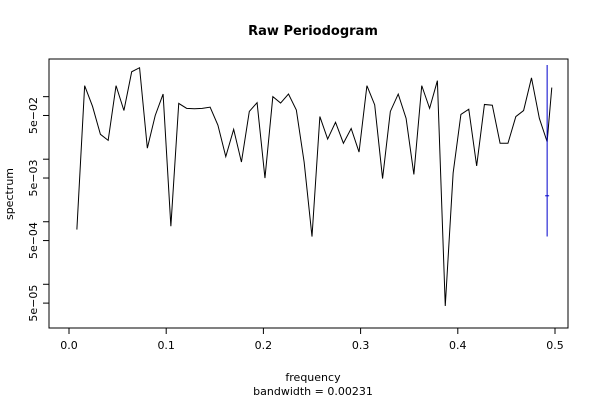 The image size is (599, 400). Describe the element at coordinates (9, 194) in the screenshot. I see `y-axis-label: spectrum` at that location.